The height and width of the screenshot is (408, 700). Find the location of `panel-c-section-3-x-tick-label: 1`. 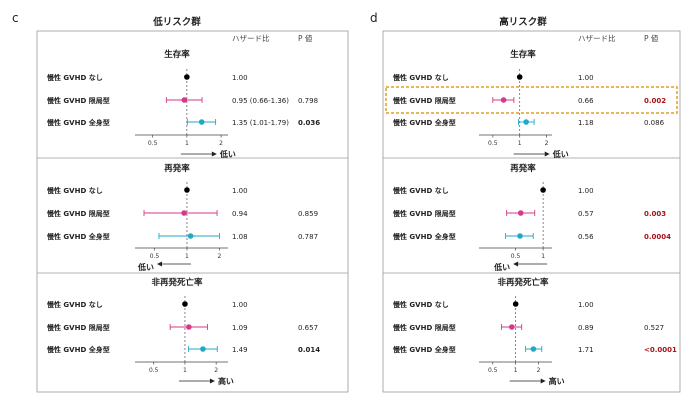

panel-c-section-3-x-tick-label: 1 is located at coordinates (185, 370).